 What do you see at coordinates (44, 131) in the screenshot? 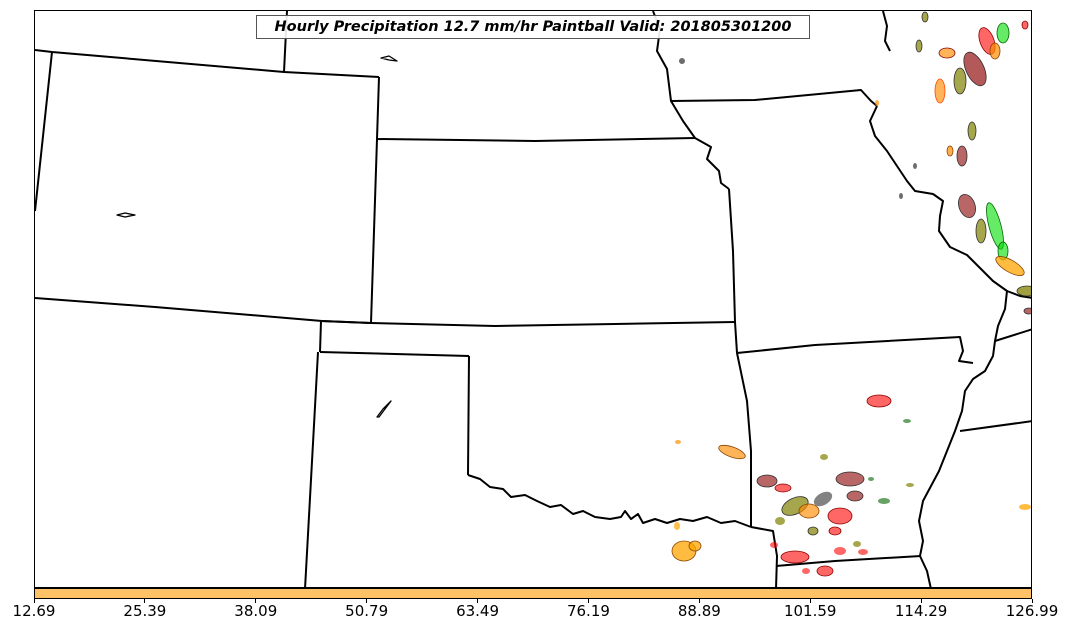
I see `border-utah-wyoming` at bounding box center [44, 131].